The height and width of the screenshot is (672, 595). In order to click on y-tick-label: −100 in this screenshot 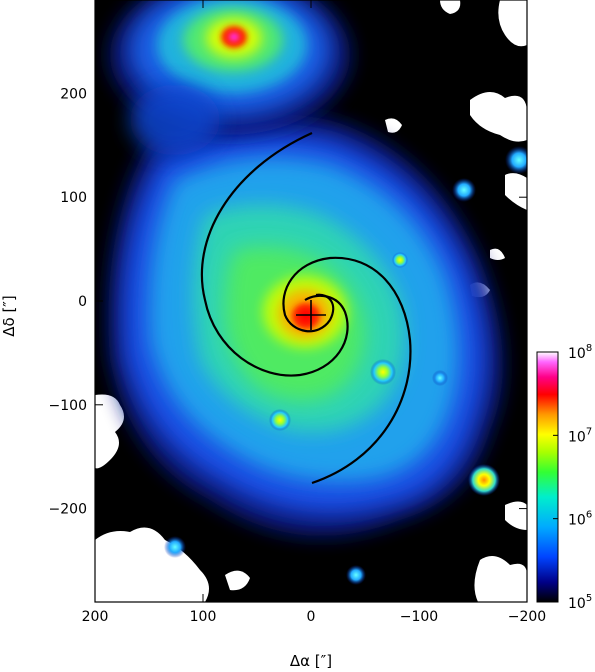, I will do `click(68, 406)`.